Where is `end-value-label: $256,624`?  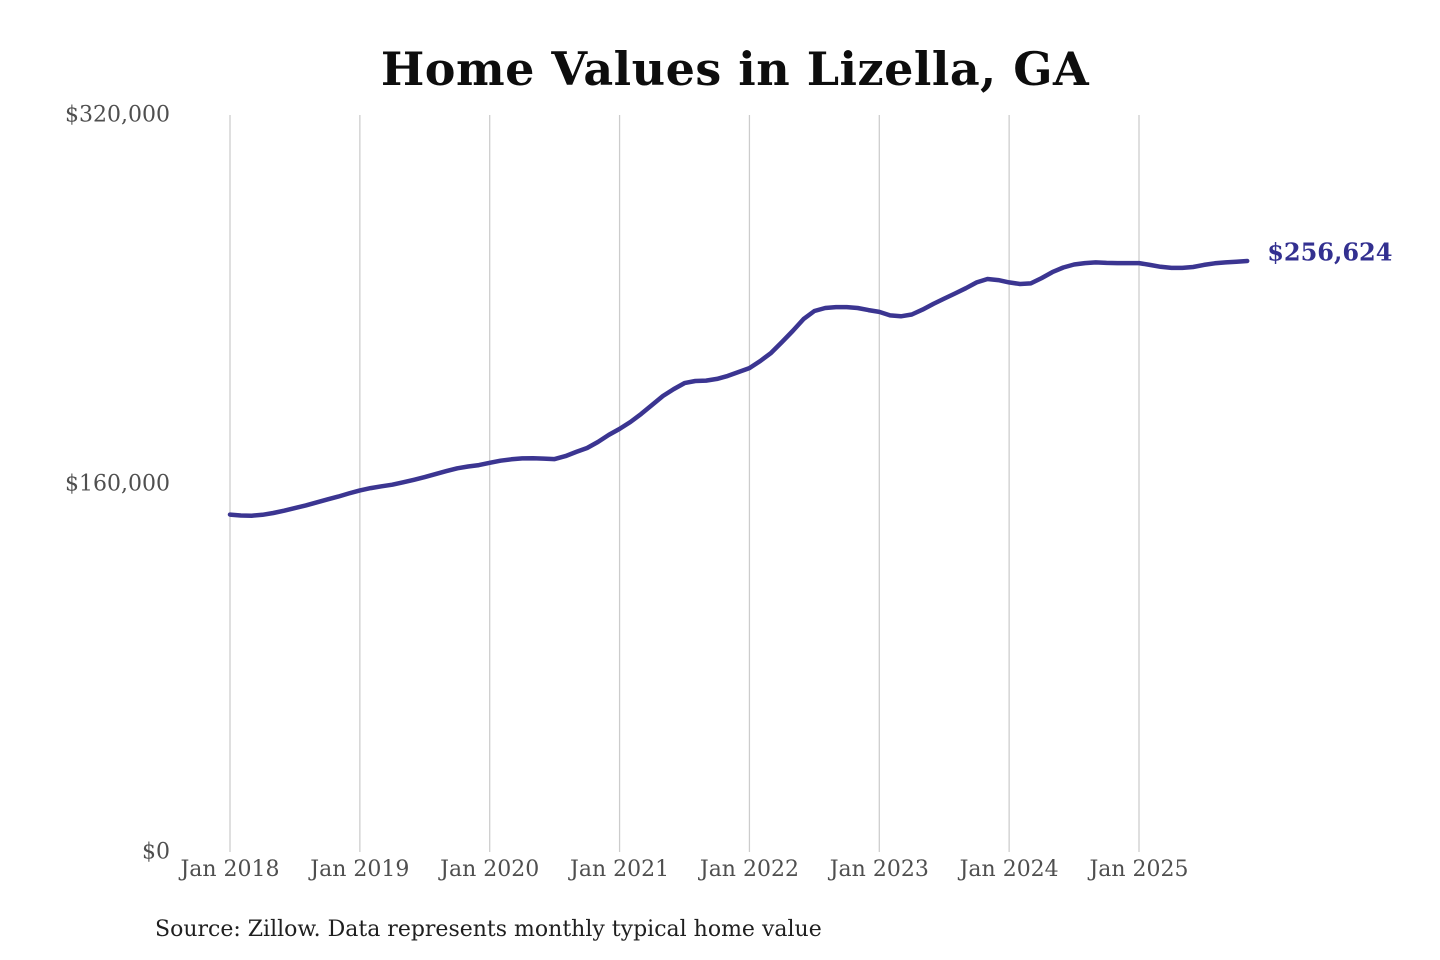
end-value-label: $256,624 is located at coordinates (1330, 252).